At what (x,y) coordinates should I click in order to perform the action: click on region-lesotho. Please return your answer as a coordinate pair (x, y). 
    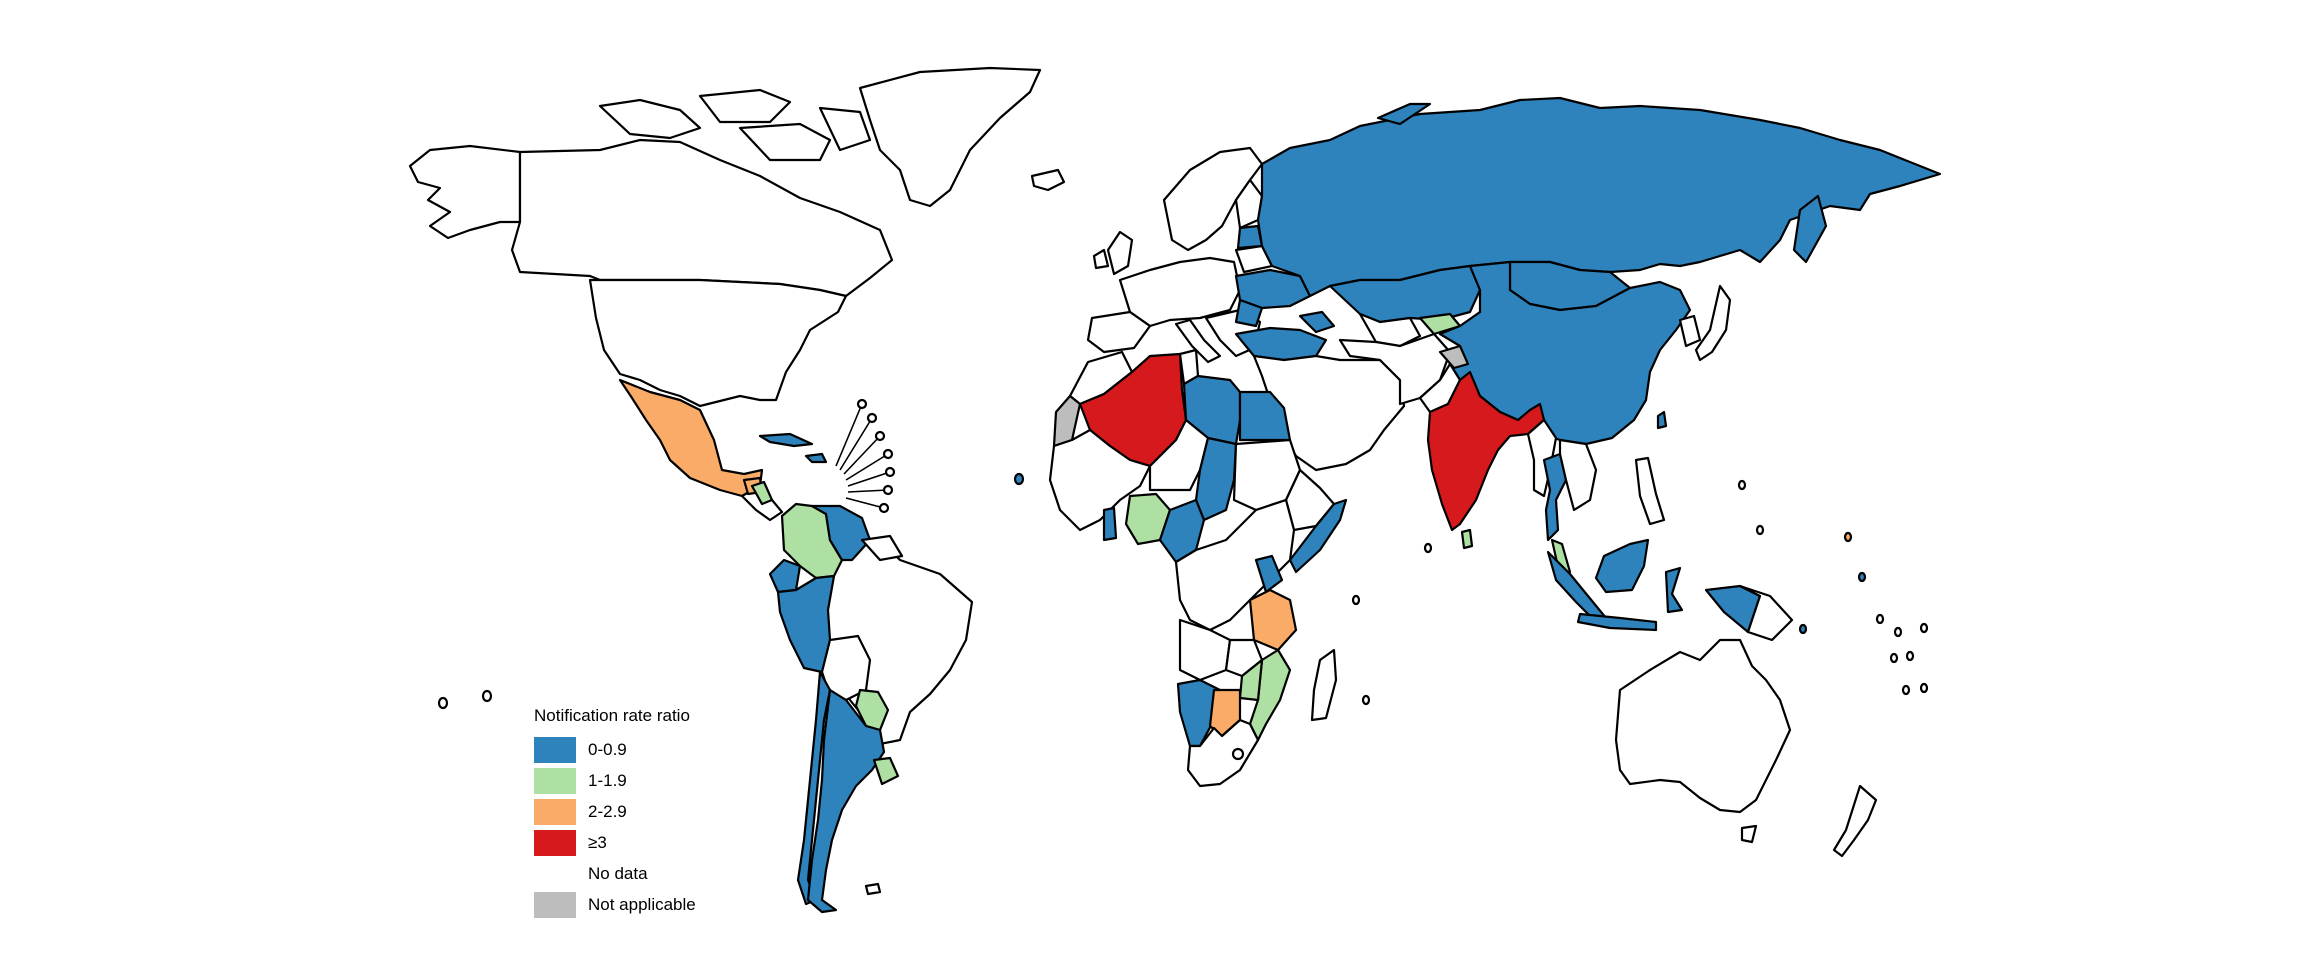
    Looking at the image, I should click on (1238, 754).